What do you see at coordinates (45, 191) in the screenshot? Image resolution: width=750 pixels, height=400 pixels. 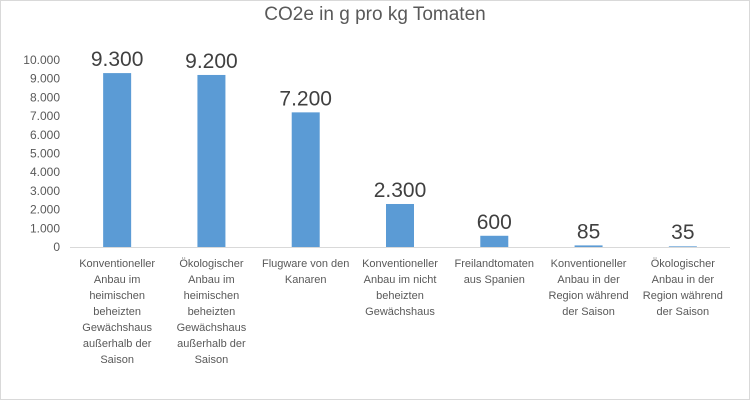 I see `y-tick-label: 3.000` at bounding box center [45, 191].